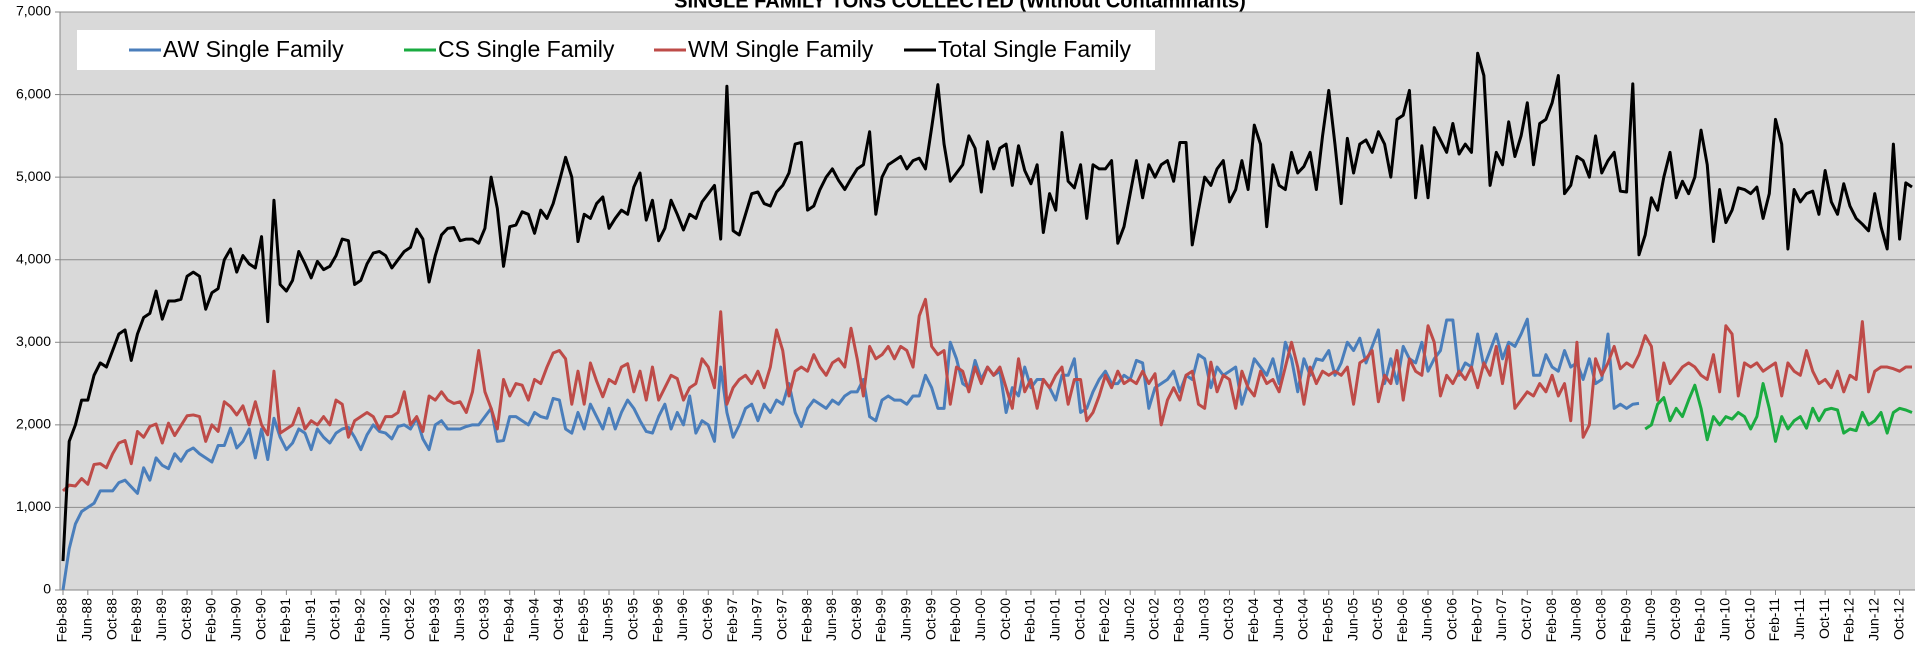 The width and height of the screenshot is (1927, 662). I want to click on x-tick-label: Oct-98, so click(856, 619).